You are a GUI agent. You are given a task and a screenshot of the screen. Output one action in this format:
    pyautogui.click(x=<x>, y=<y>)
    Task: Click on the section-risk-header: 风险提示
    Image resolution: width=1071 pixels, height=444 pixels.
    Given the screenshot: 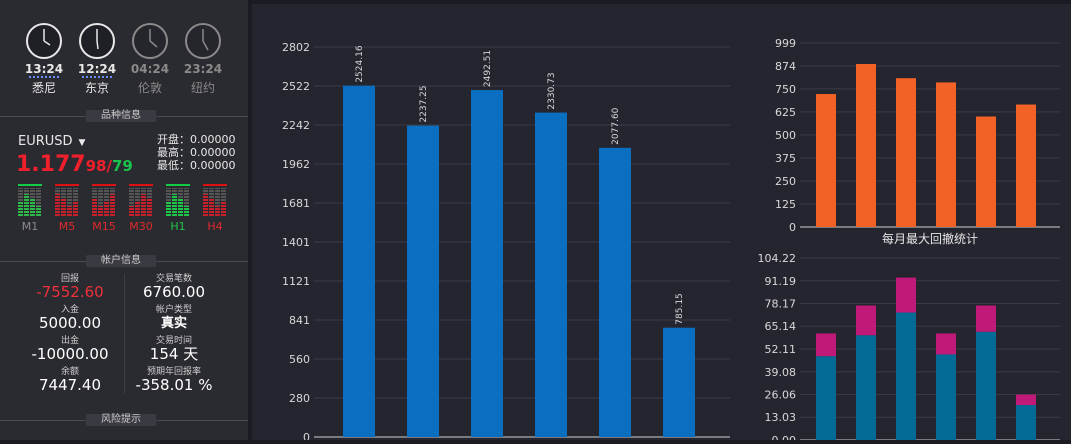 What is the action you would take?
    pyautogui.click(x=124, y=420)
    